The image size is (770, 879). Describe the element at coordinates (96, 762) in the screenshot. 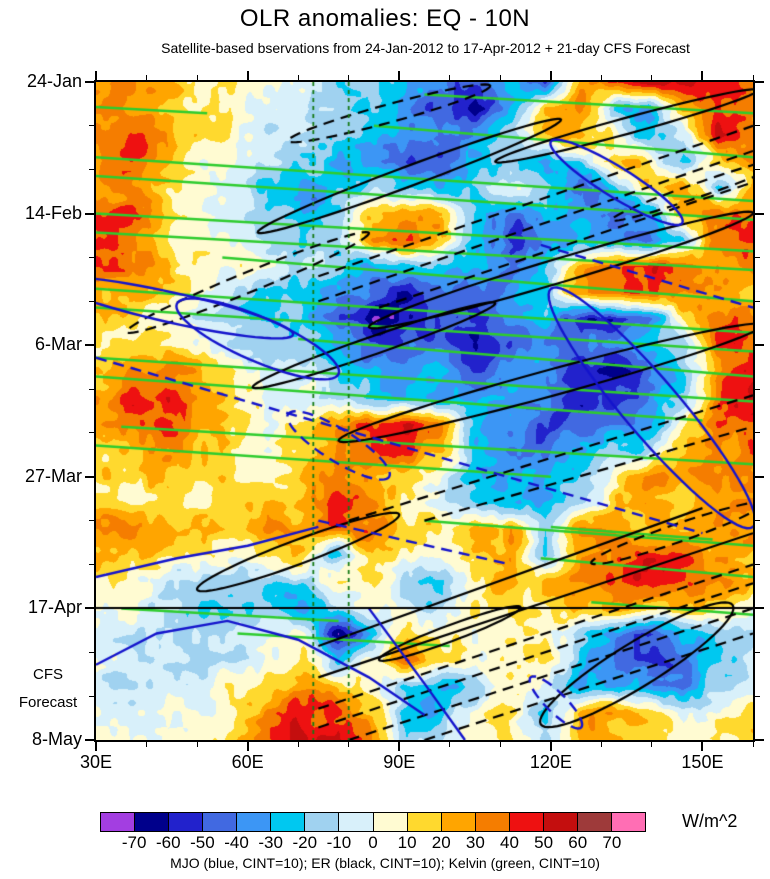

I see `x-tick-label: 30E` at that location.